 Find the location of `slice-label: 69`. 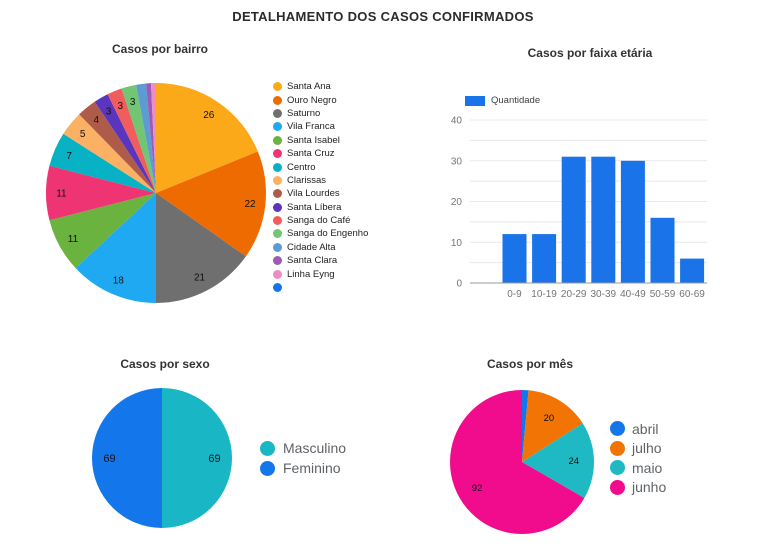

slice-label: 69 is located at coordinates (214, 459).